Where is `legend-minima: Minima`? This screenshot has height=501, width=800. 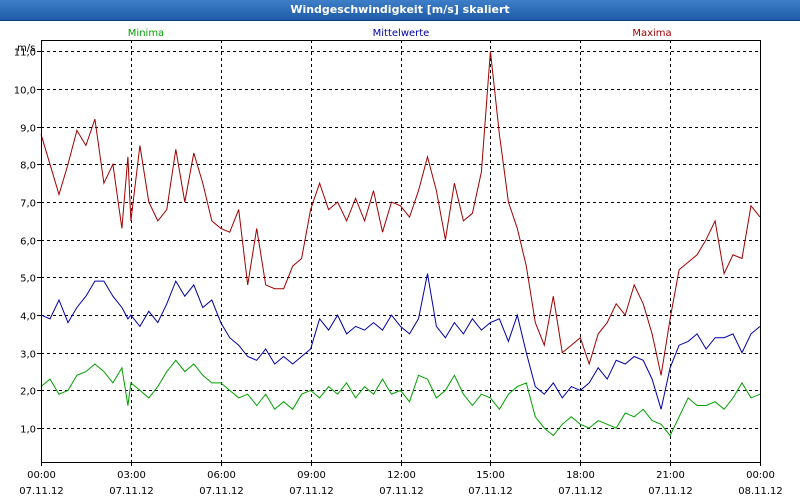
legend-minima: Minima is located at coordinates (146, 33).